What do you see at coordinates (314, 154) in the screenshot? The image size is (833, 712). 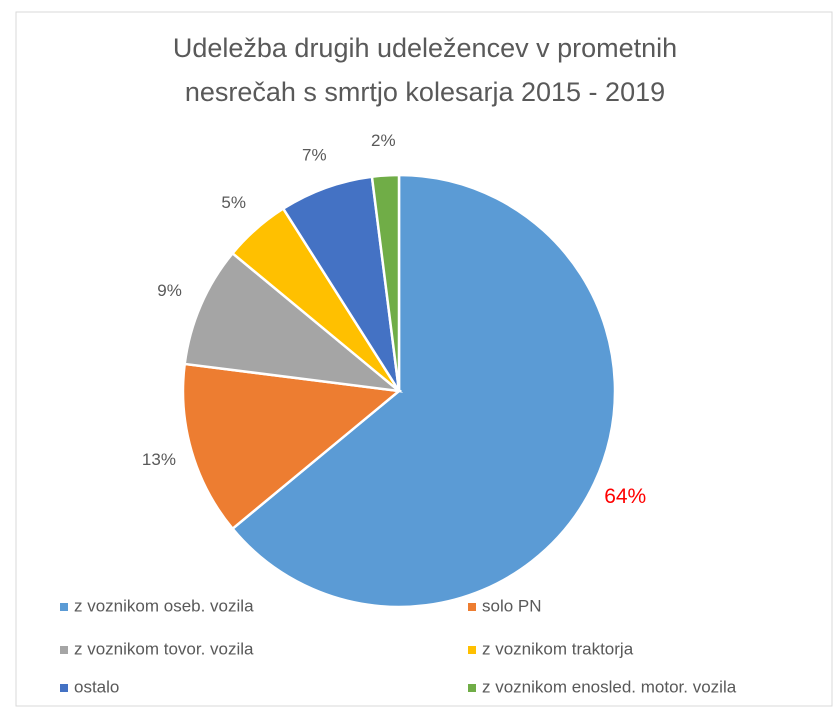 I see `data-label: 7%` at bounding box center [314, 154].